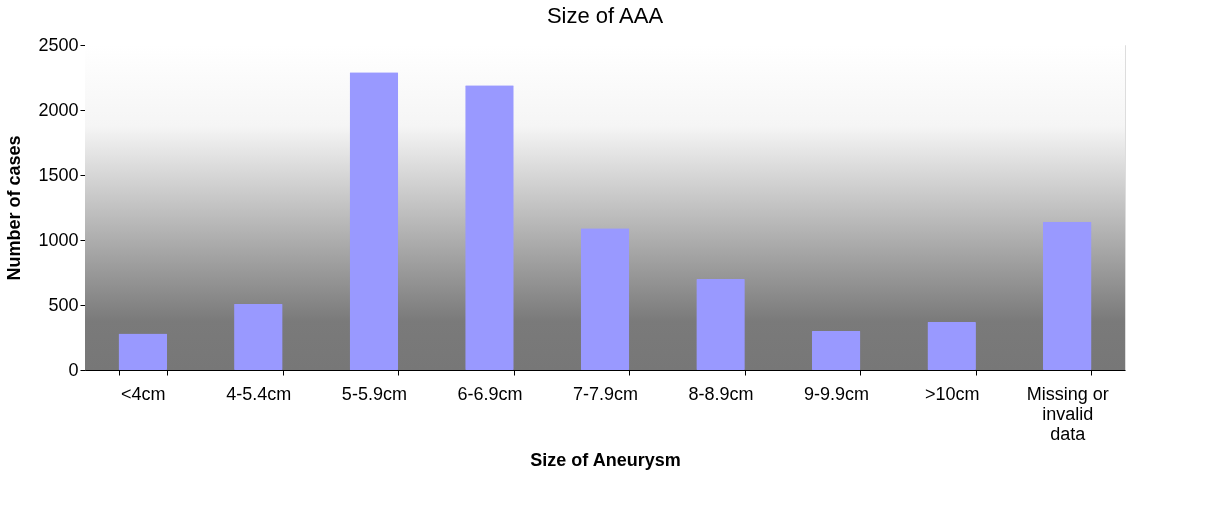  I want to click on y-tick-label: 2000, so click(58, 109).